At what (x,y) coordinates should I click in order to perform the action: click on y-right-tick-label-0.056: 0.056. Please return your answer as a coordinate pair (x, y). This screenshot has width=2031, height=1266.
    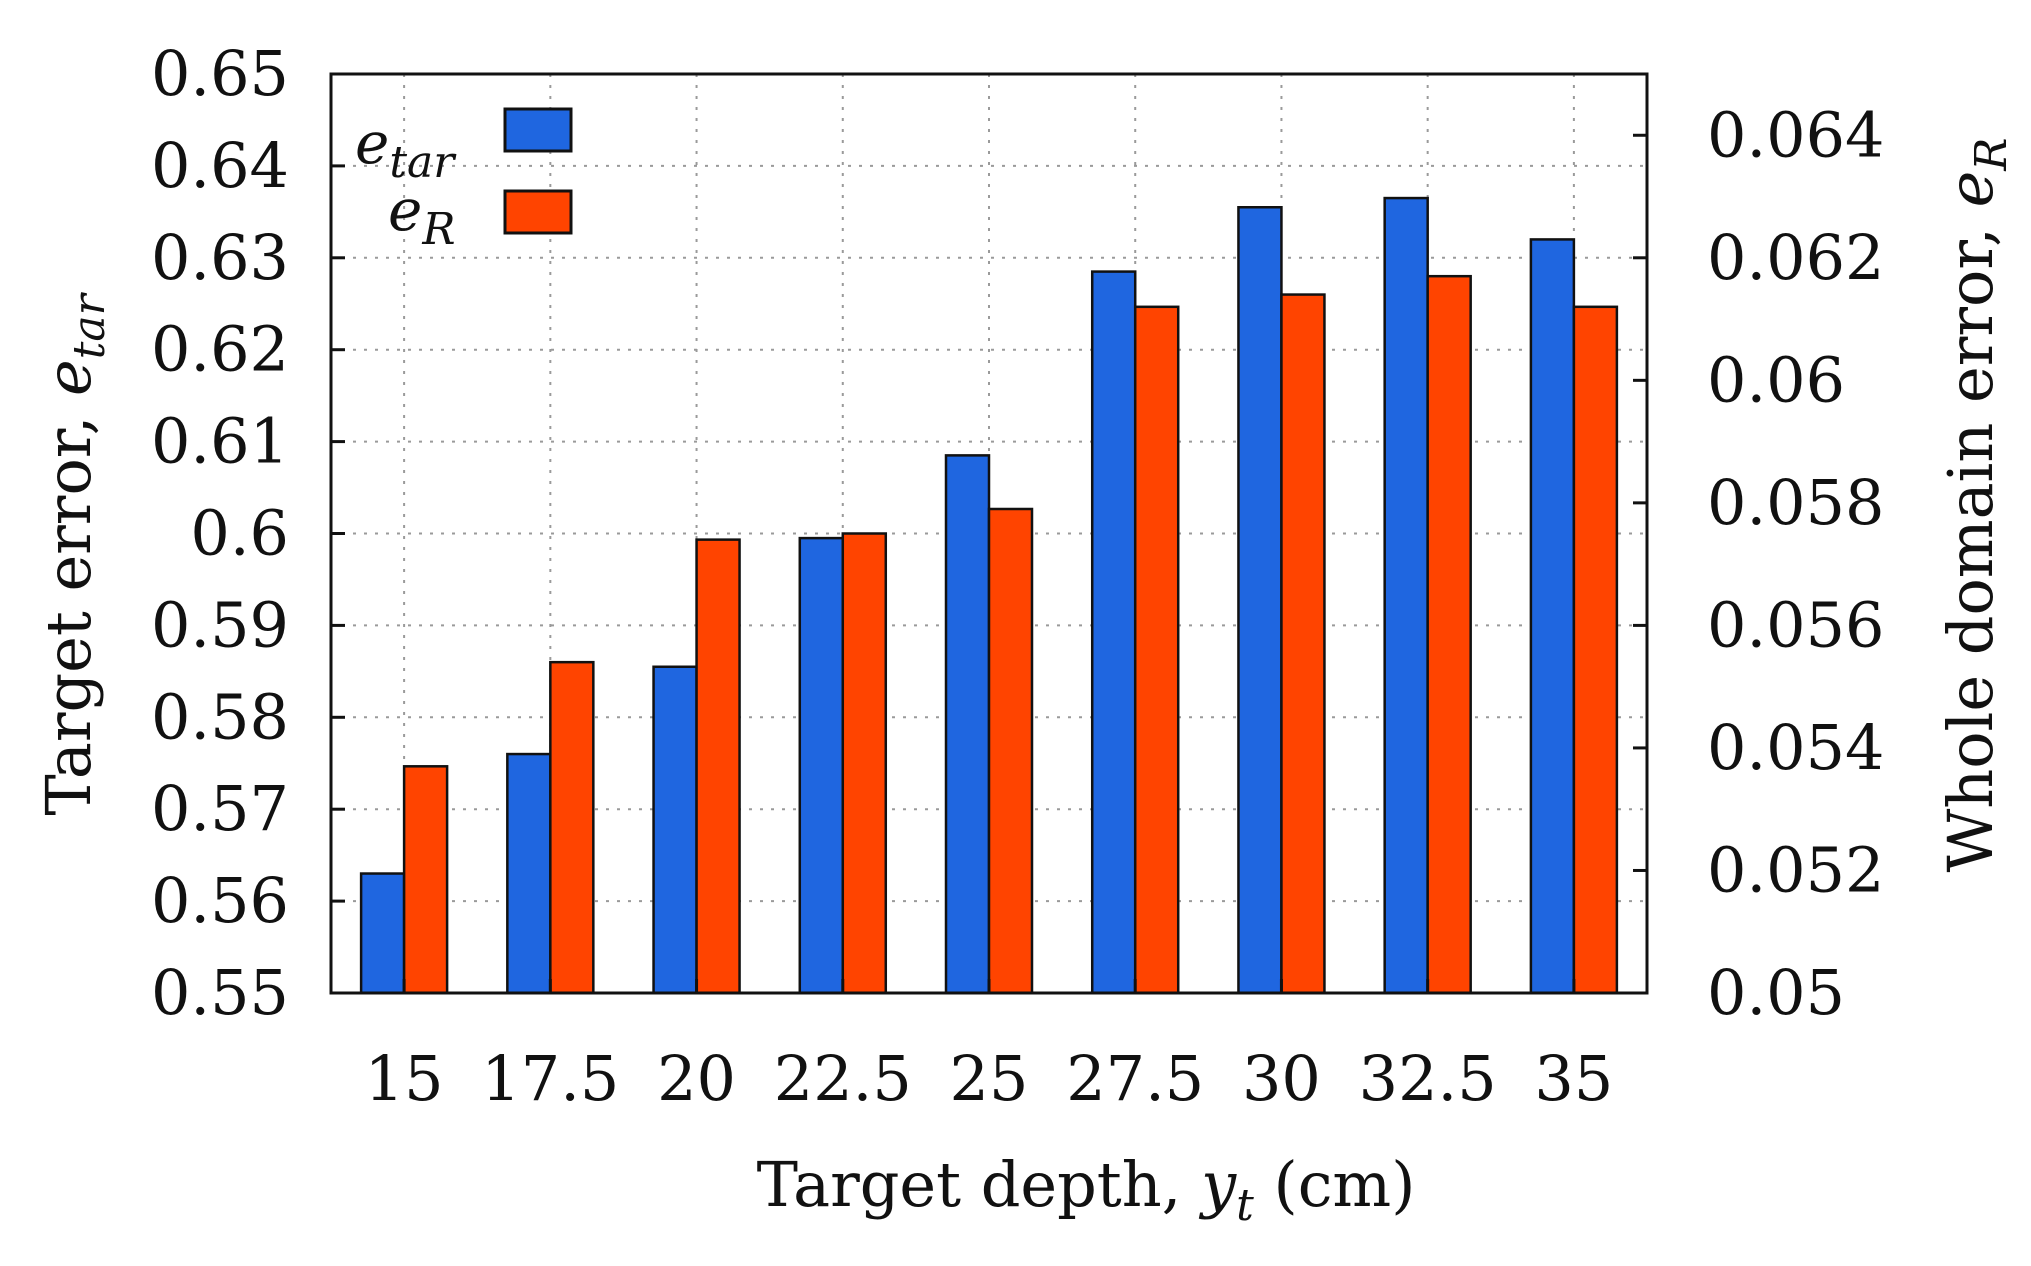
    Looking at the image, I should click on (1796, 624).